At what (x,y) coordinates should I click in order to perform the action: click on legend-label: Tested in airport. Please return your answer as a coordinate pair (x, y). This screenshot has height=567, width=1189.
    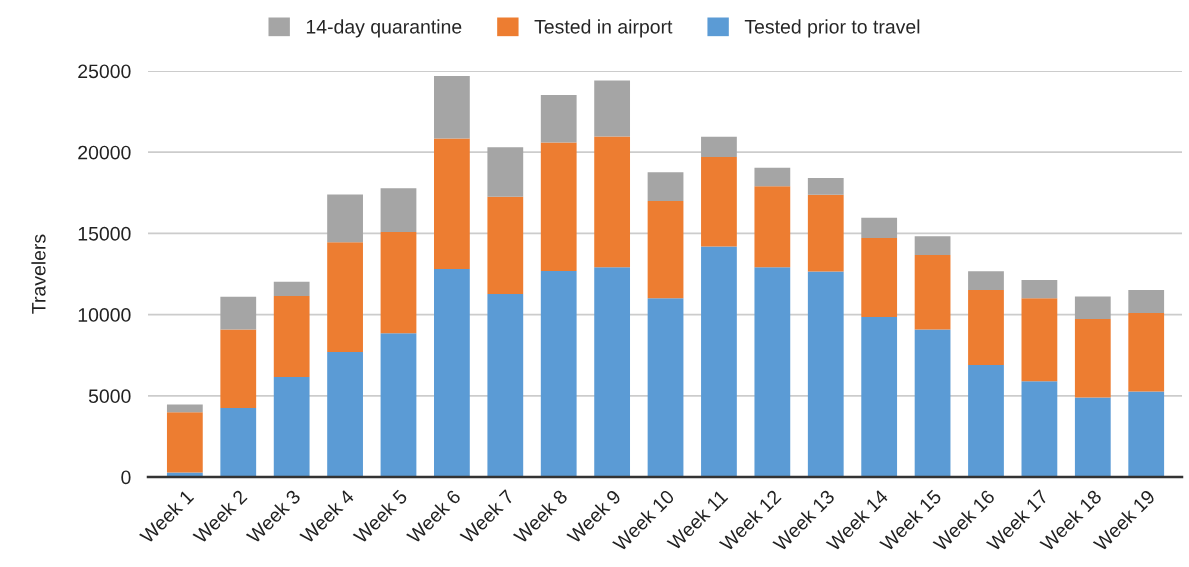
    Looking at the image, I should click on (603, 28).